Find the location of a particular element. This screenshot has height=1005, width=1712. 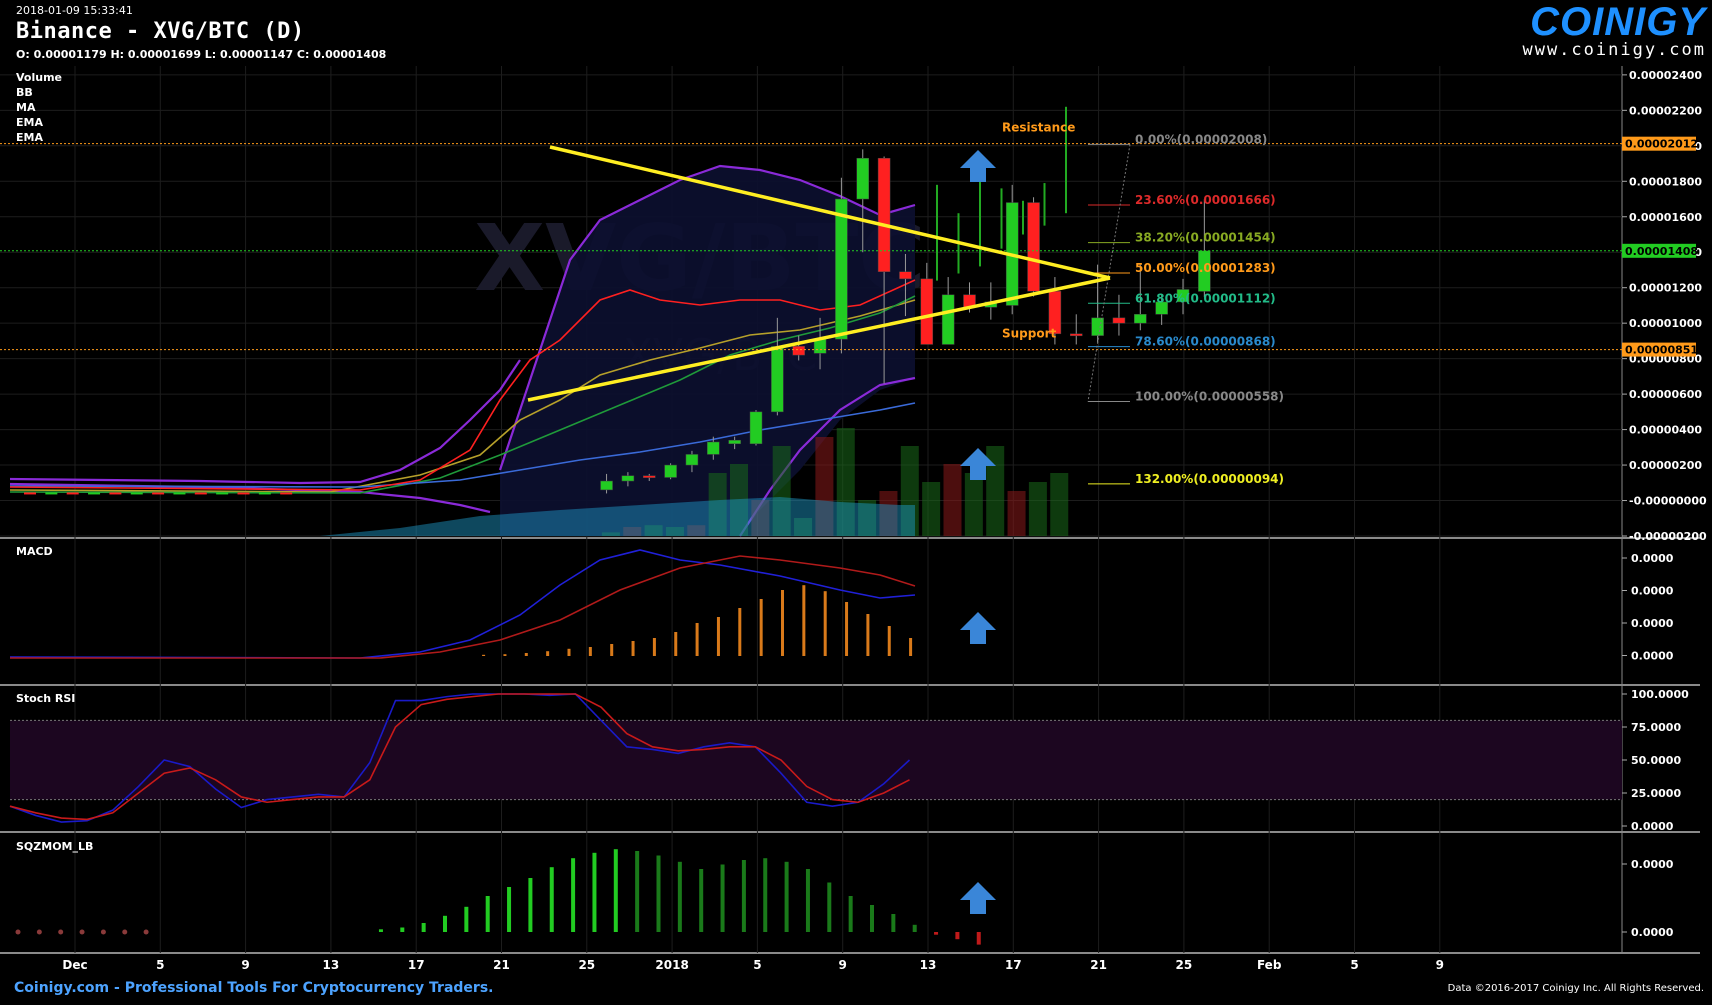

logo-url: www.coinigy.com is located at coordinates (1614, 50).